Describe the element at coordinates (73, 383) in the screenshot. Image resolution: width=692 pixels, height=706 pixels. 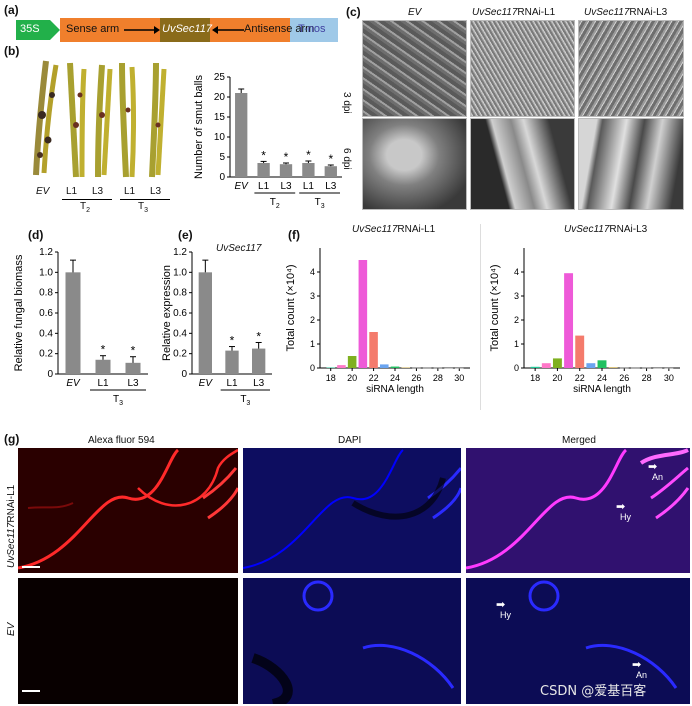
I see `chart-d-xlabel-0: EV` at that location.